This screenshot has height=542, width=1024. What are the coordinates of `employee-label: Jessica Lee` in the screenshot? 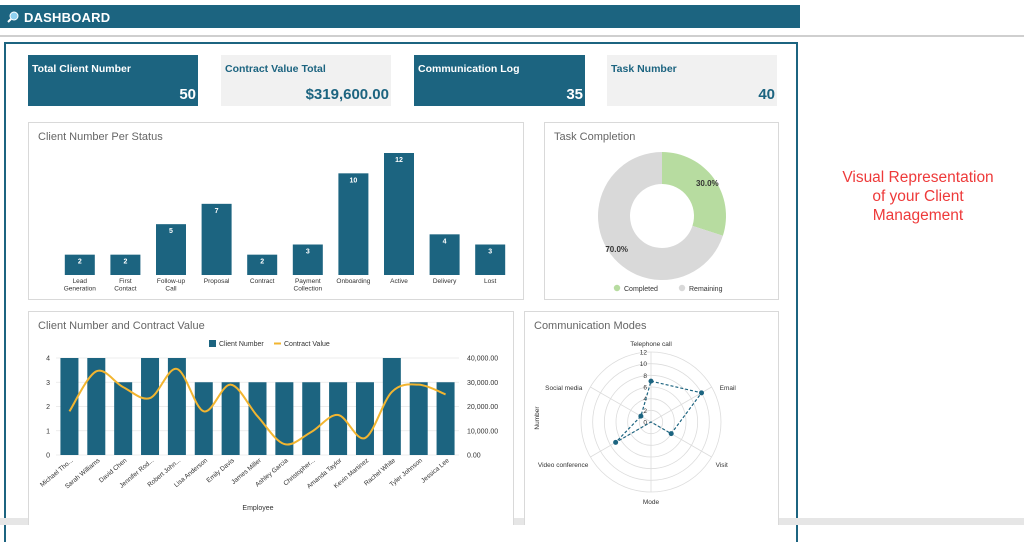 It's located at (435, 471).